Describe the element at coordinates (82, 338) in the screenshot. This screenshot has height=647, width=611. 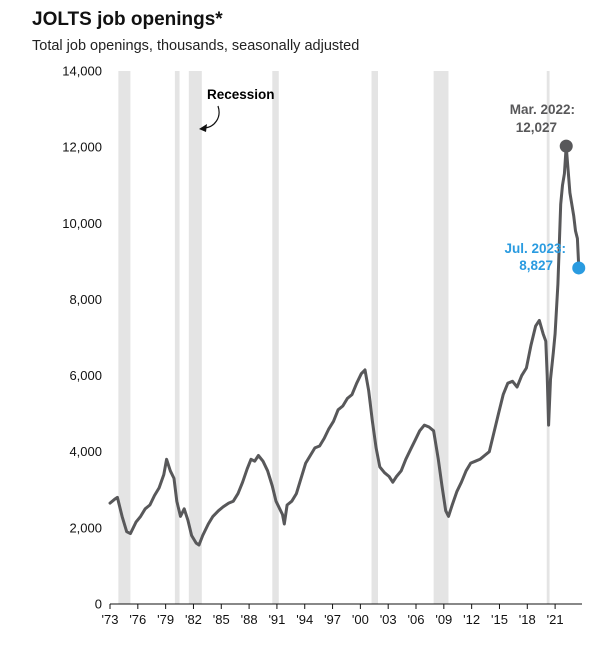
I see `y-axis: 0 2,000 4,000 6,000 8,000 10,000 12,000 14,000` at that location.